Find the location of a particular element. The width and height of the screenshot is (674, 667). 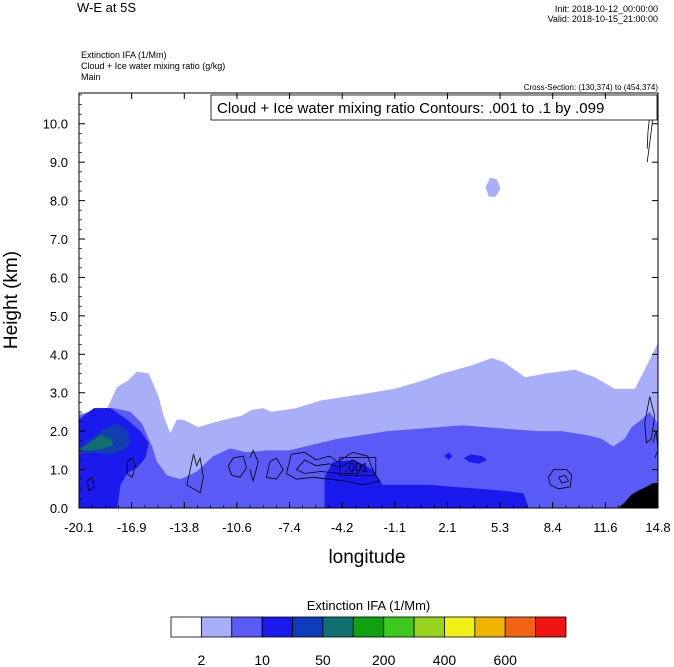

x-tick-label-0: -20.1 is located at coordinates (79, 527).